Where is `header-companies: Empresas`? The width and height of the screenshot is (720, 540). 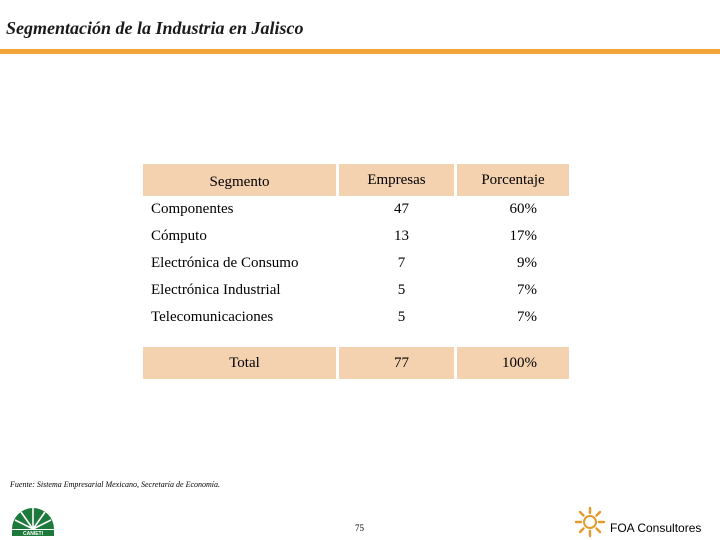
header-companies: Empresas is located at coordinates (396, 180).